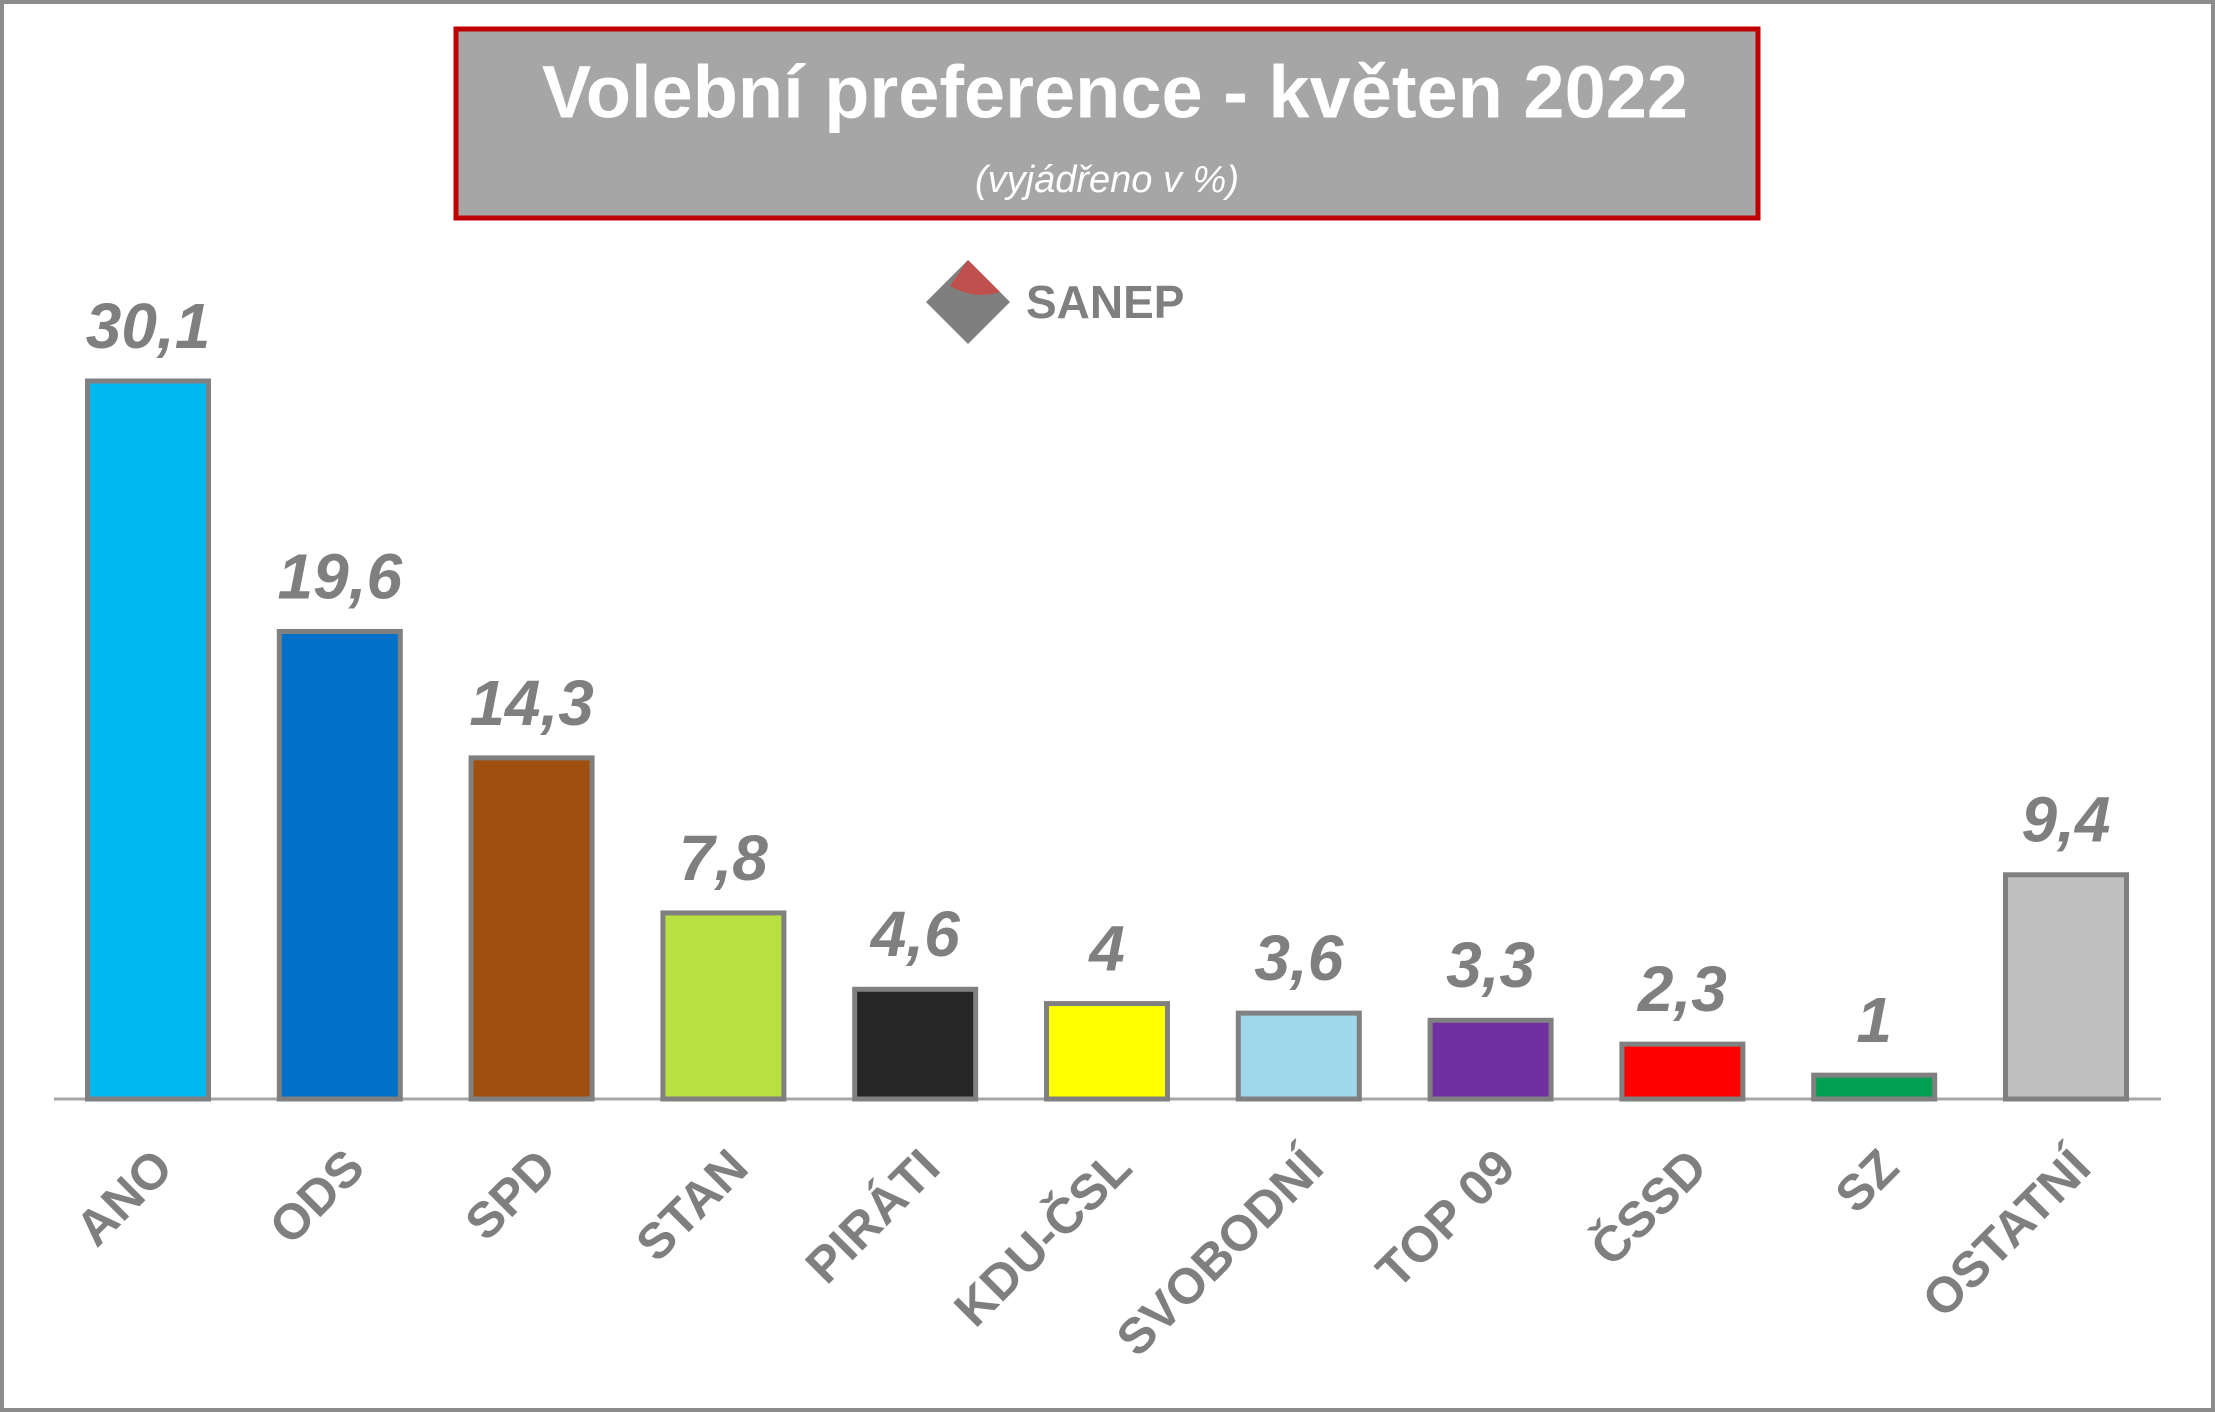  I want to click on logo-text: SANEP, so click(1105, 302).